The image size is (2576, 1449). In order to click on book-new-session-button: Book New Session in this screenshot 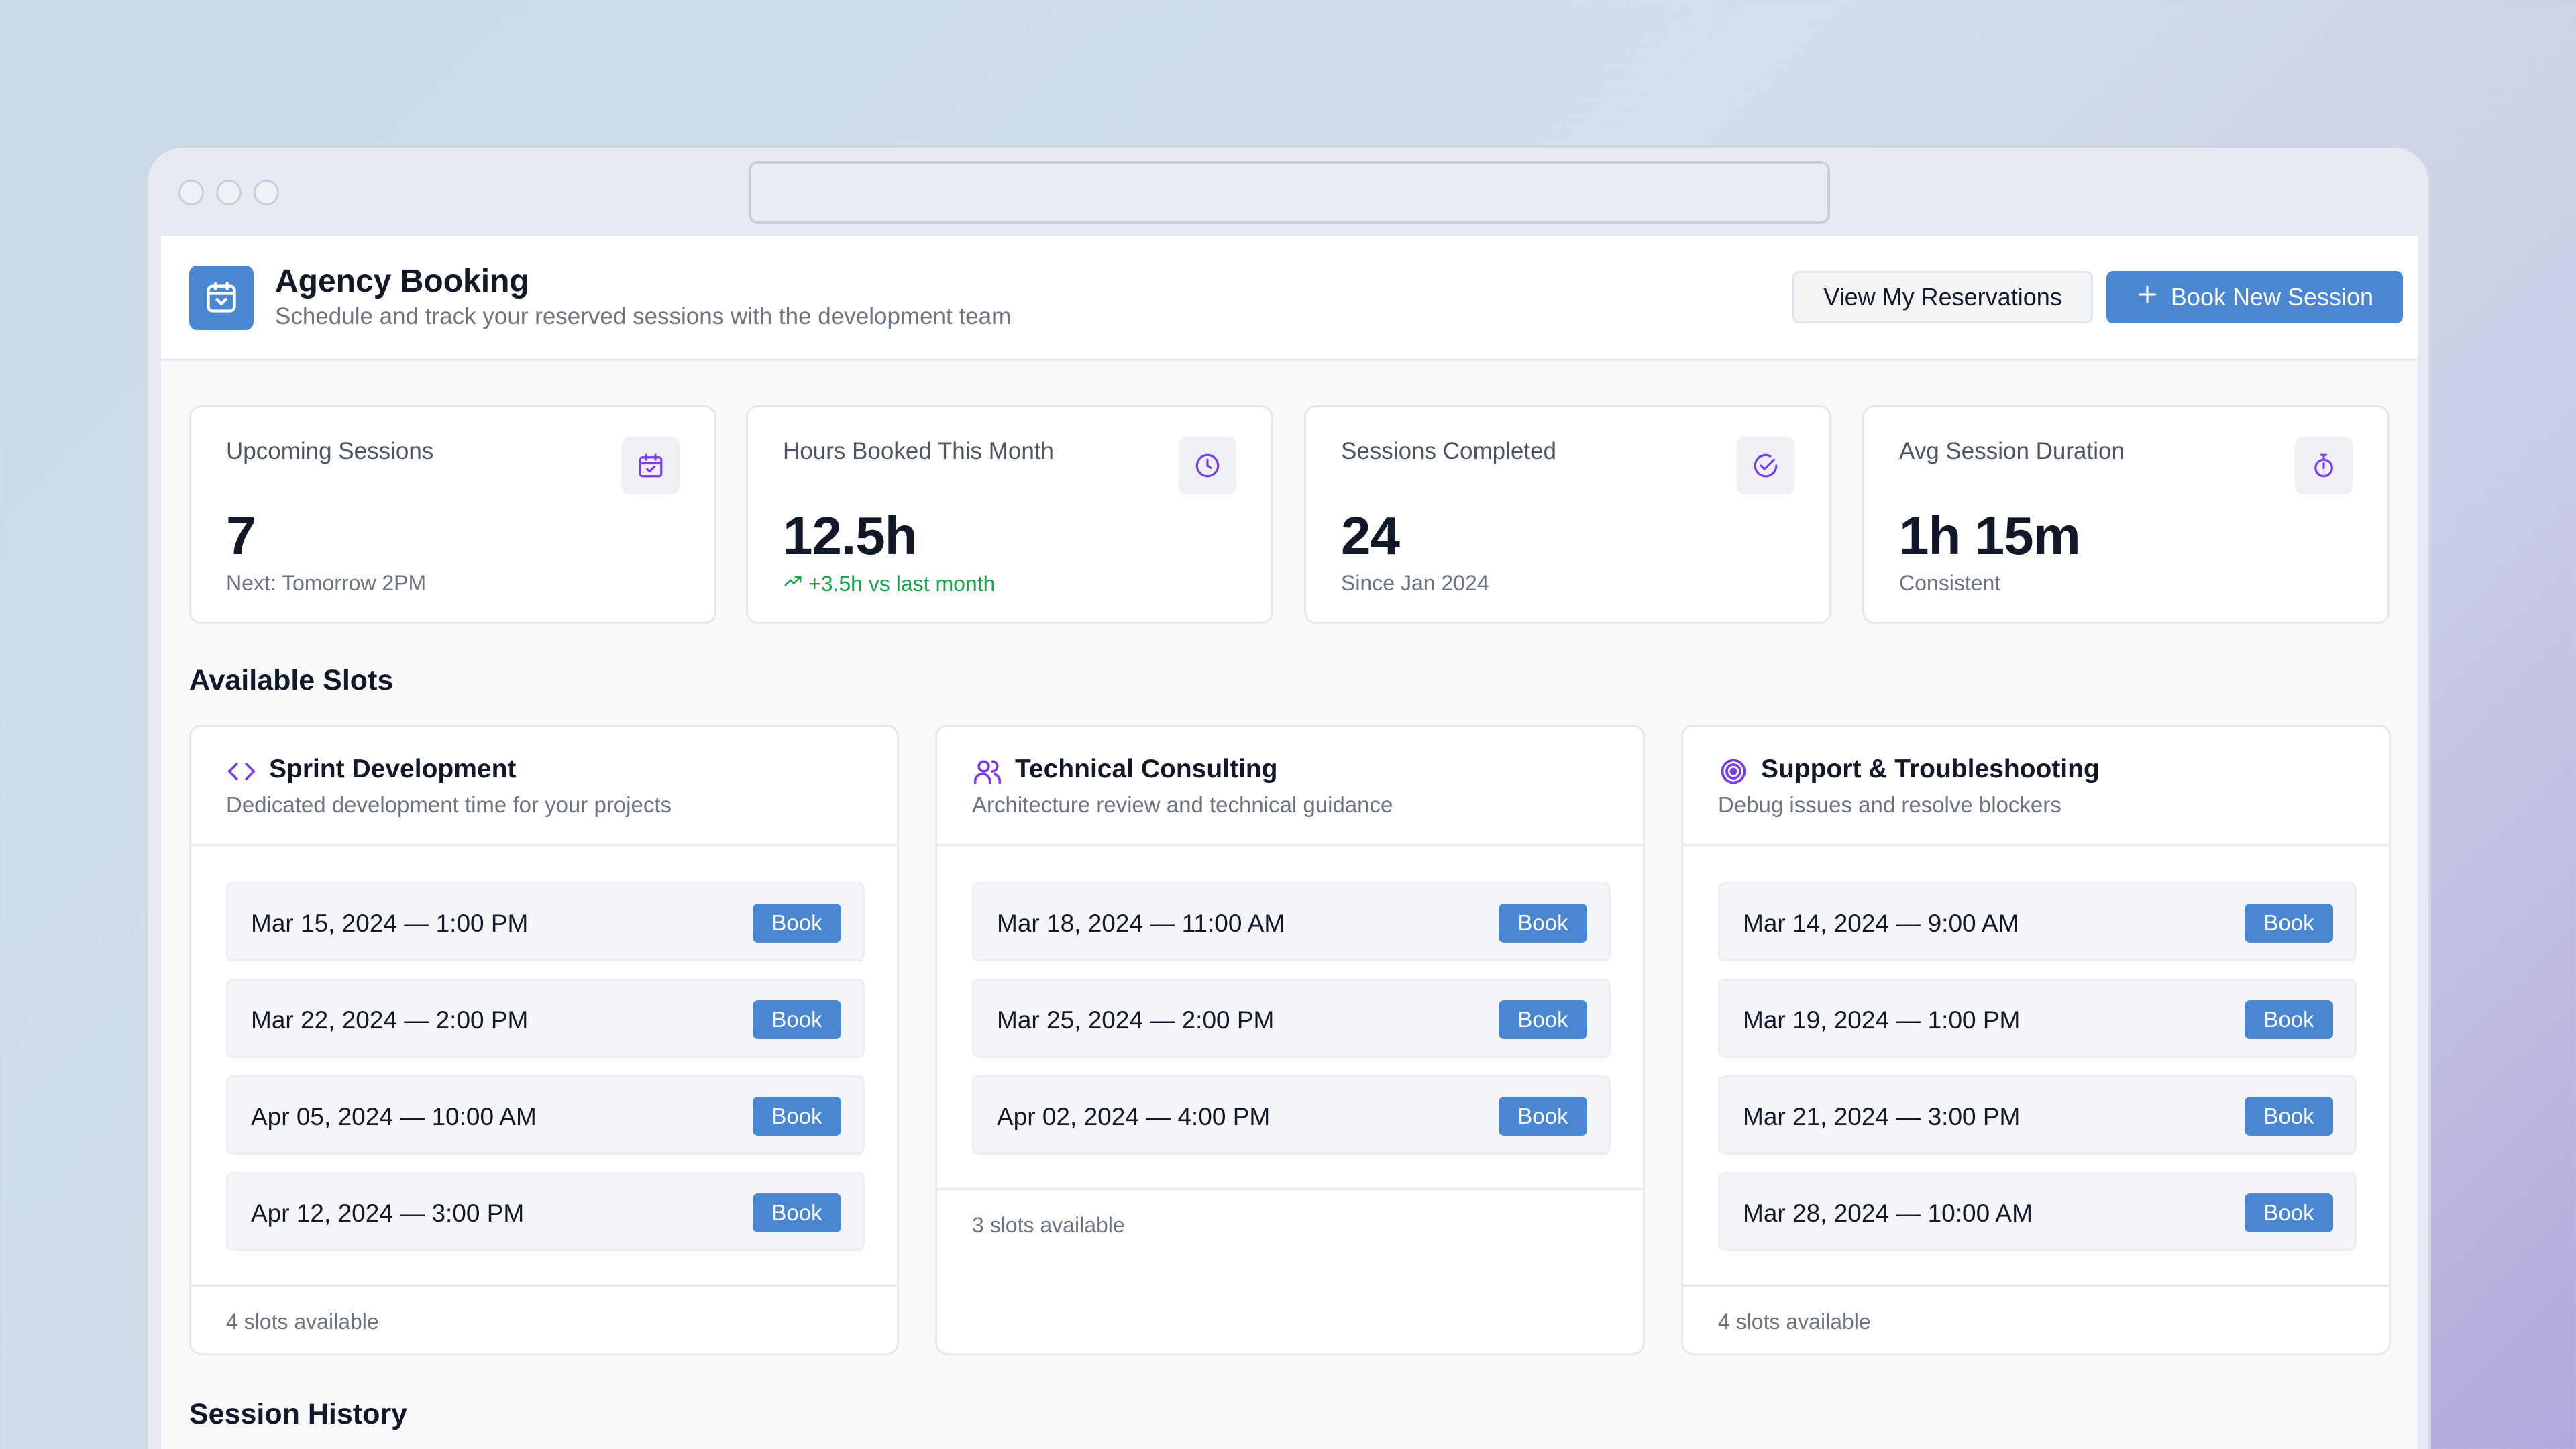, I will do `click(2254, 297)`.